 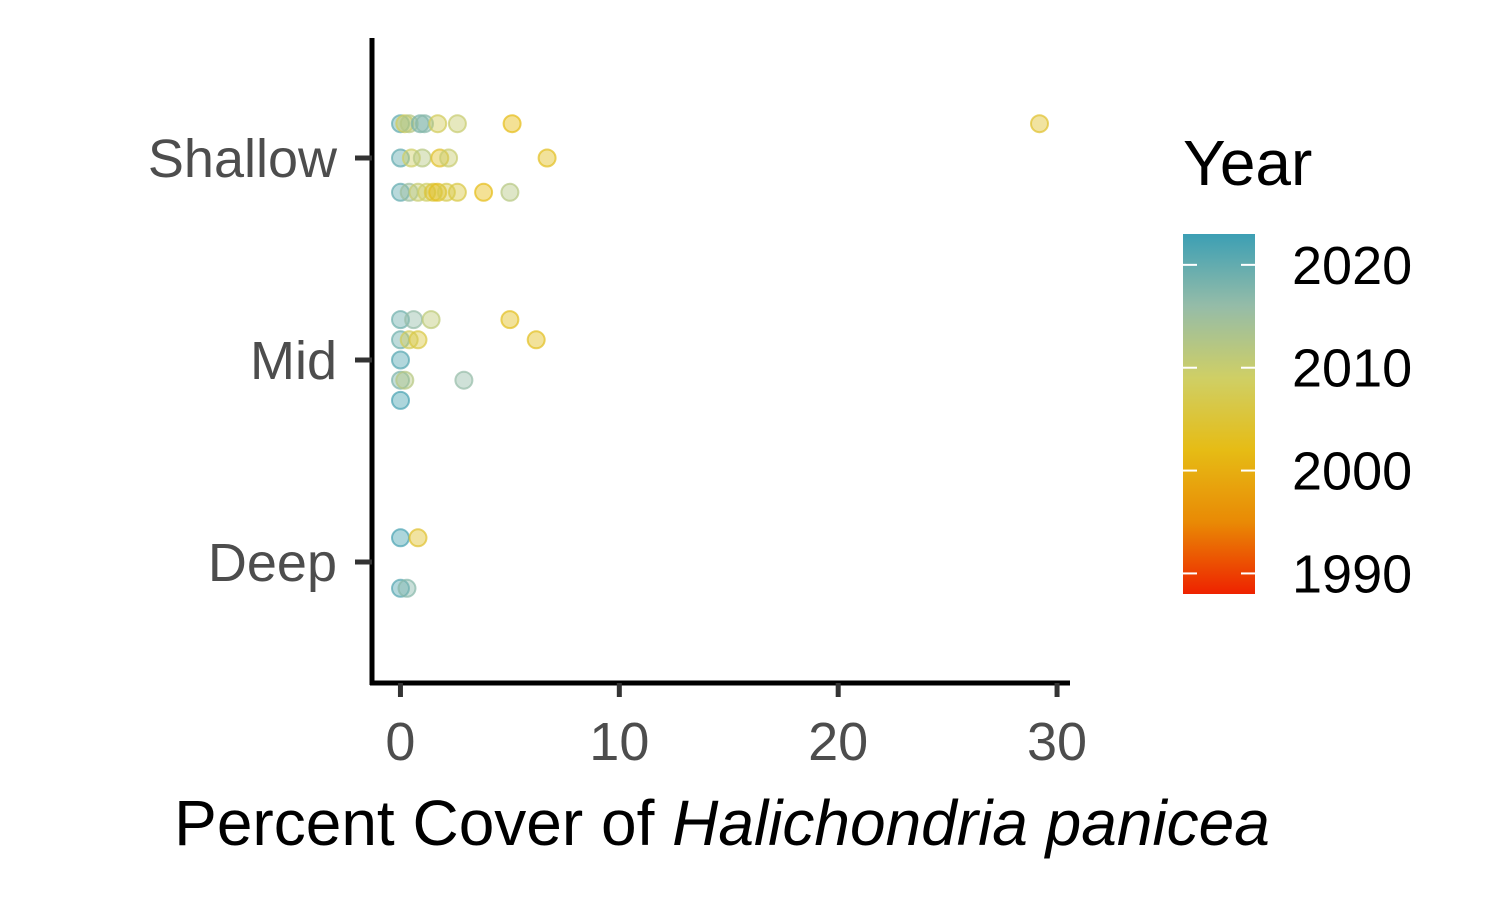 I want to click on x-axis-title: Percent Cover of Halichondria panicea, so click(x=722, y=823).